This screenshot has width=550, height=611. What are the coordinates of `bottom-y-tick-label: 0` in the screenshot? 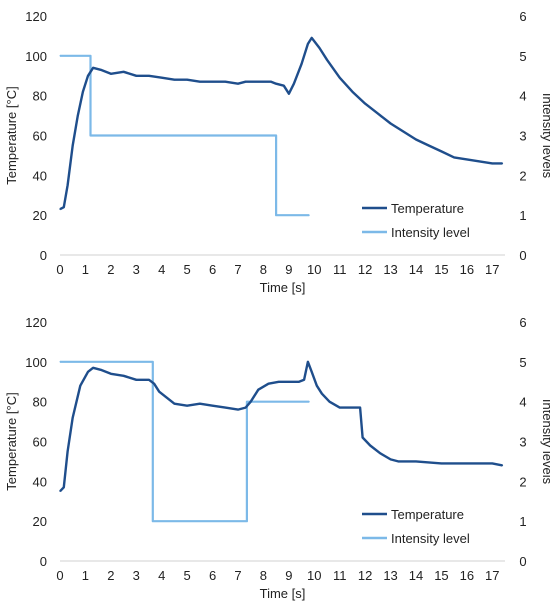 It's located at (43, 561).